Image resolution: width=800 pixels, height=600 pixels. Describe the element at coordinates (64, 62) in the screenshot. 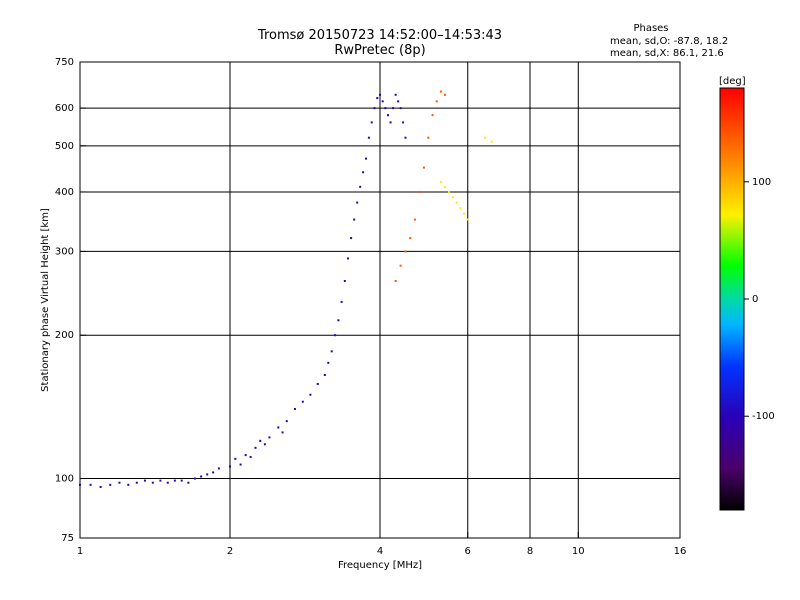

I see `y-tick-label: 750` at that location.